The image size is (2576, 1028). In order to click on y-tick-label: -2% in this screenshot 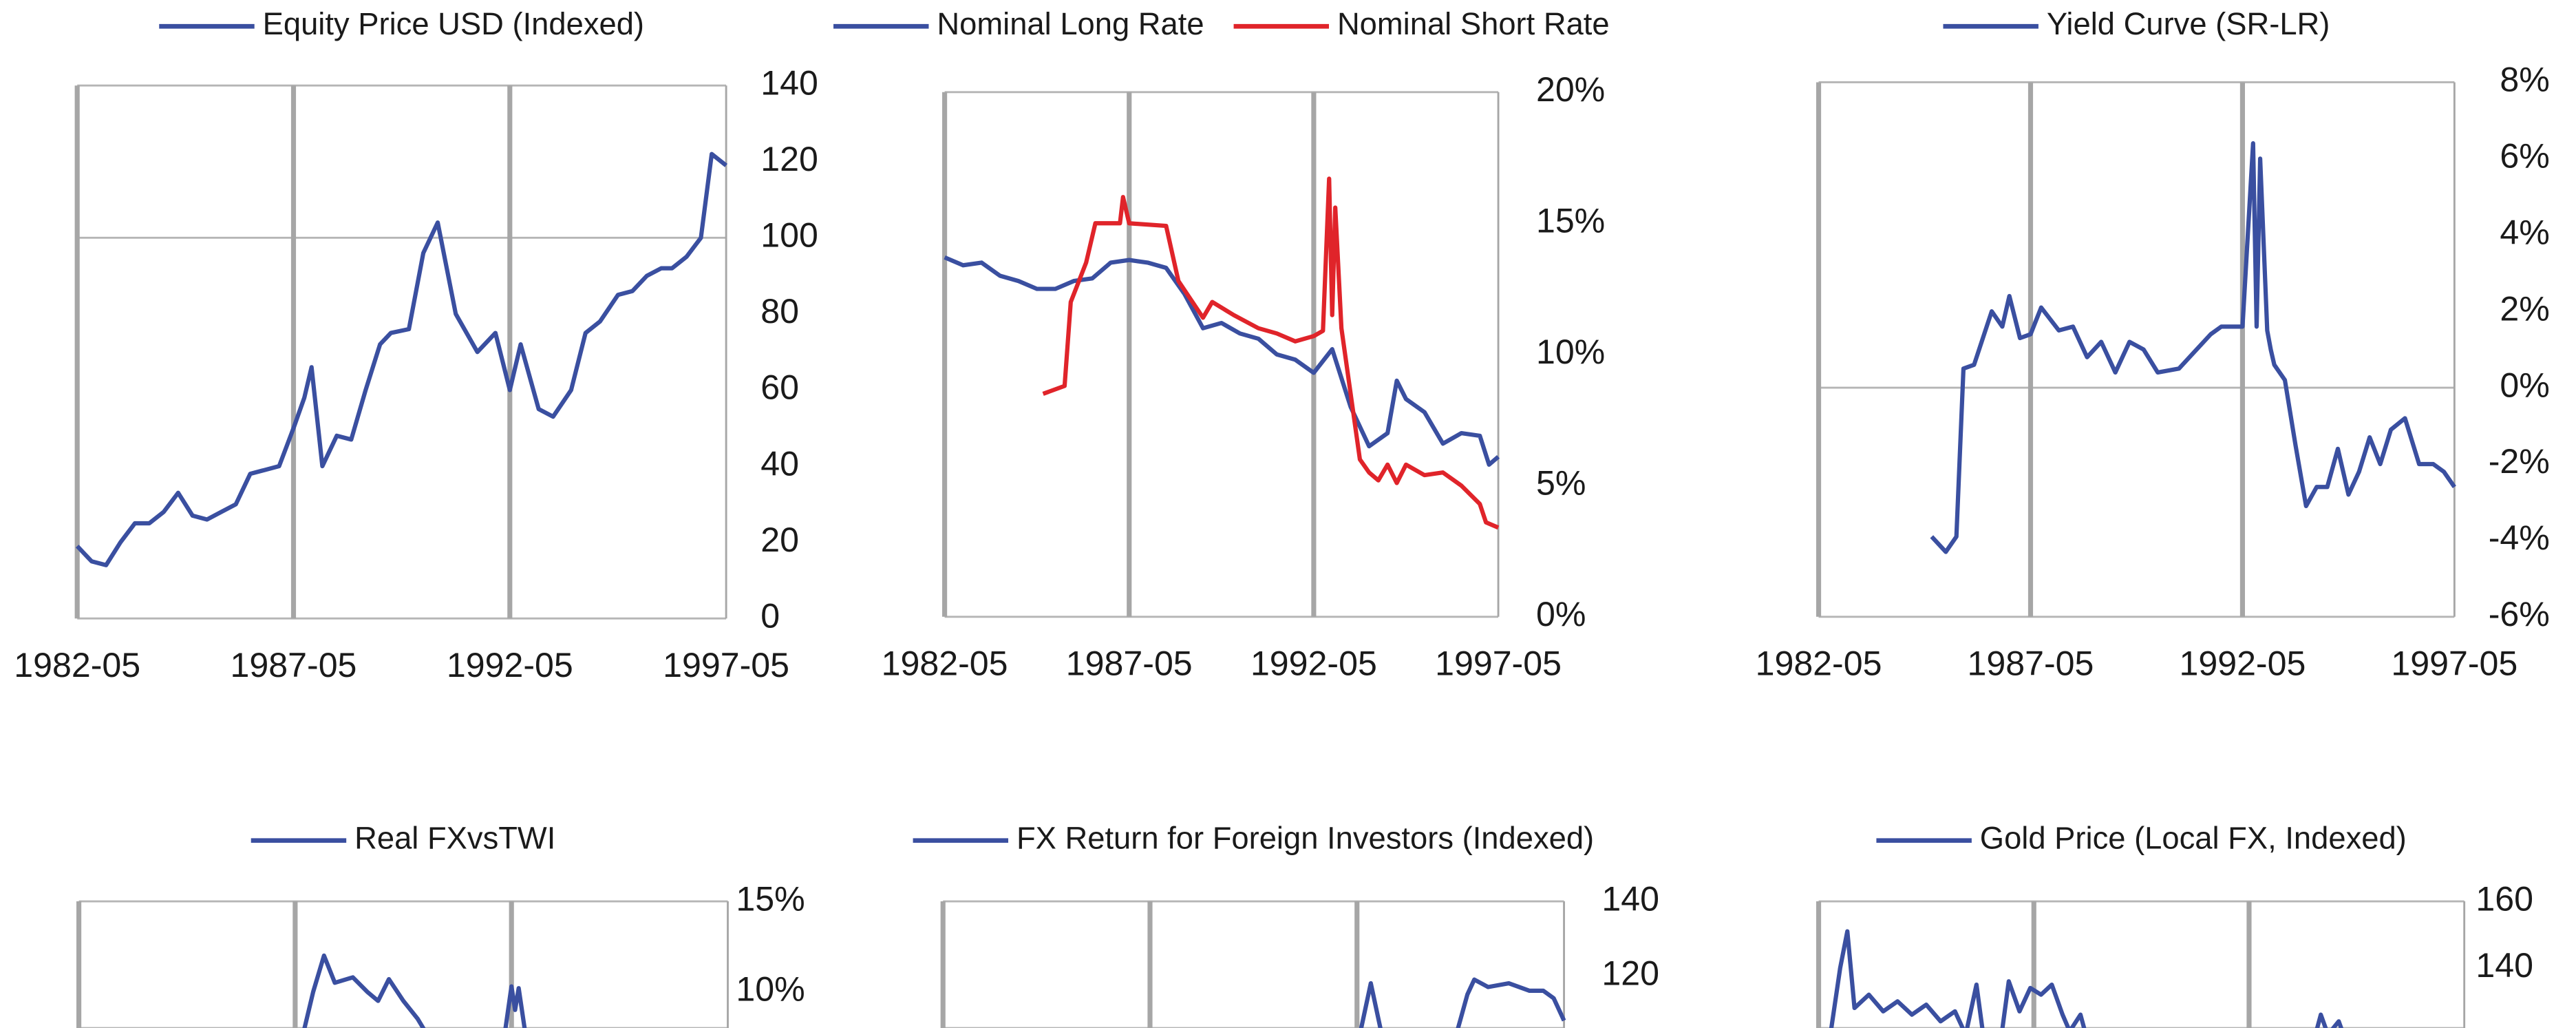, I will do `click(2519, 461)`.